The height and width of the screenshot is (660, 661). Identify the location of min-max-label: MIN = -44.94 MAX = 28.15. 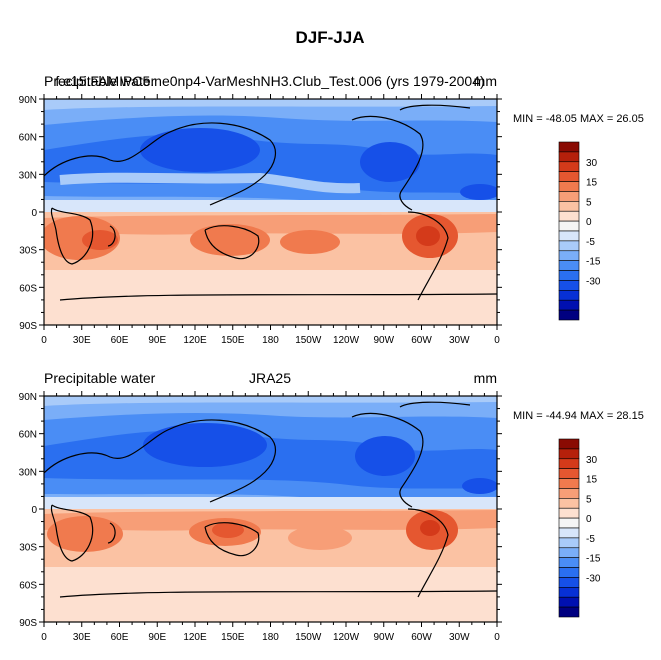
(578, 416).